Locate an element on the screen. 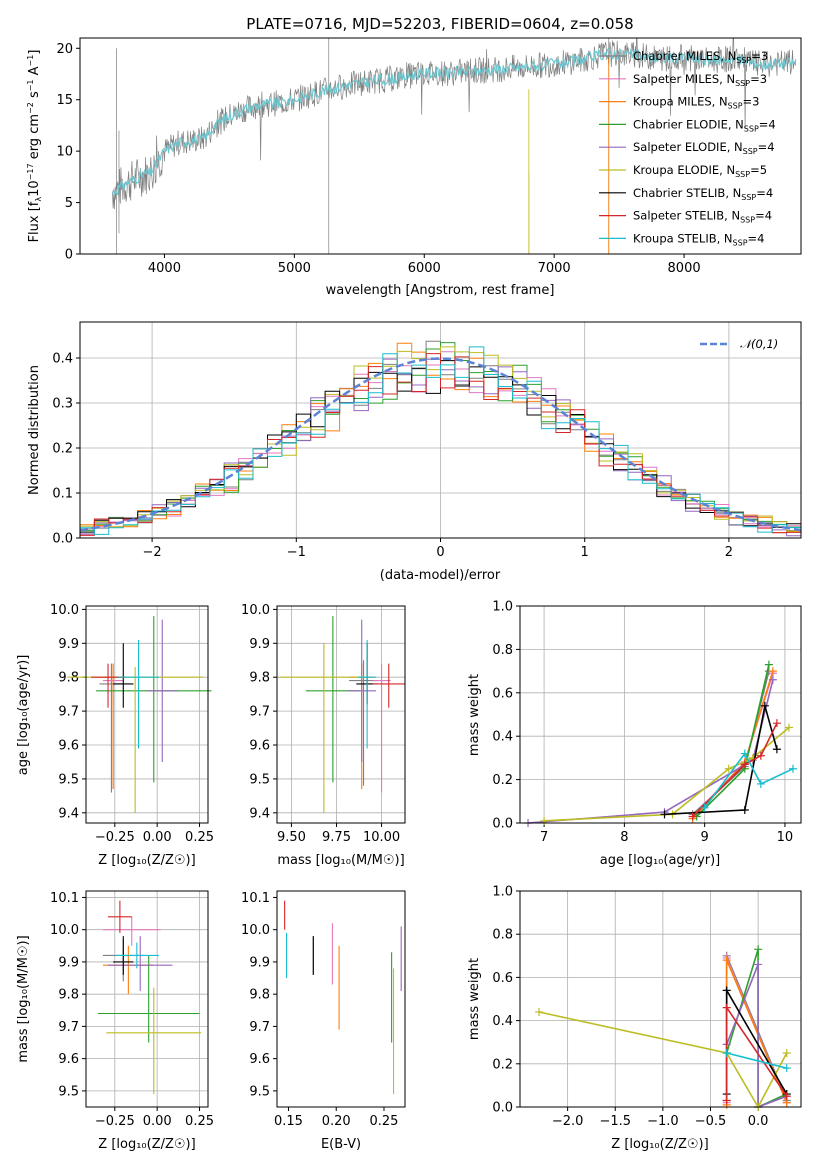  residuals-plot-area is located at coordinates (440, 439).